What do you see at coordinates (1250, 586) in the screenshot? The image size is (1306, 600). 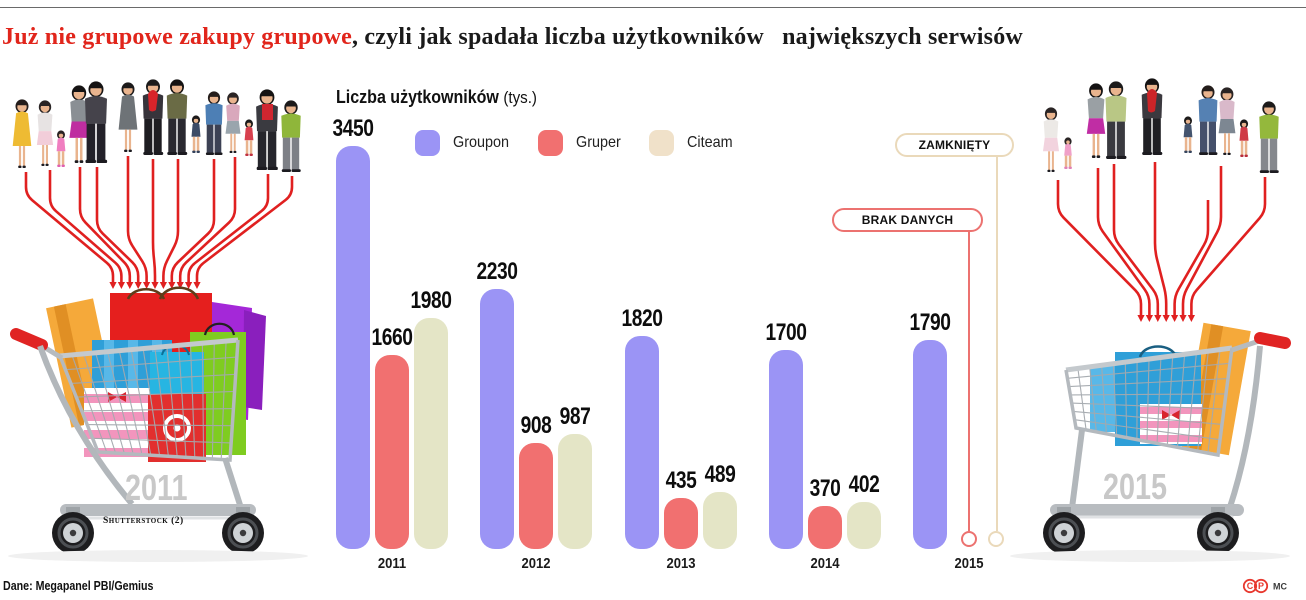 I see `svg-text: C` at bounding box center [1250, 586].